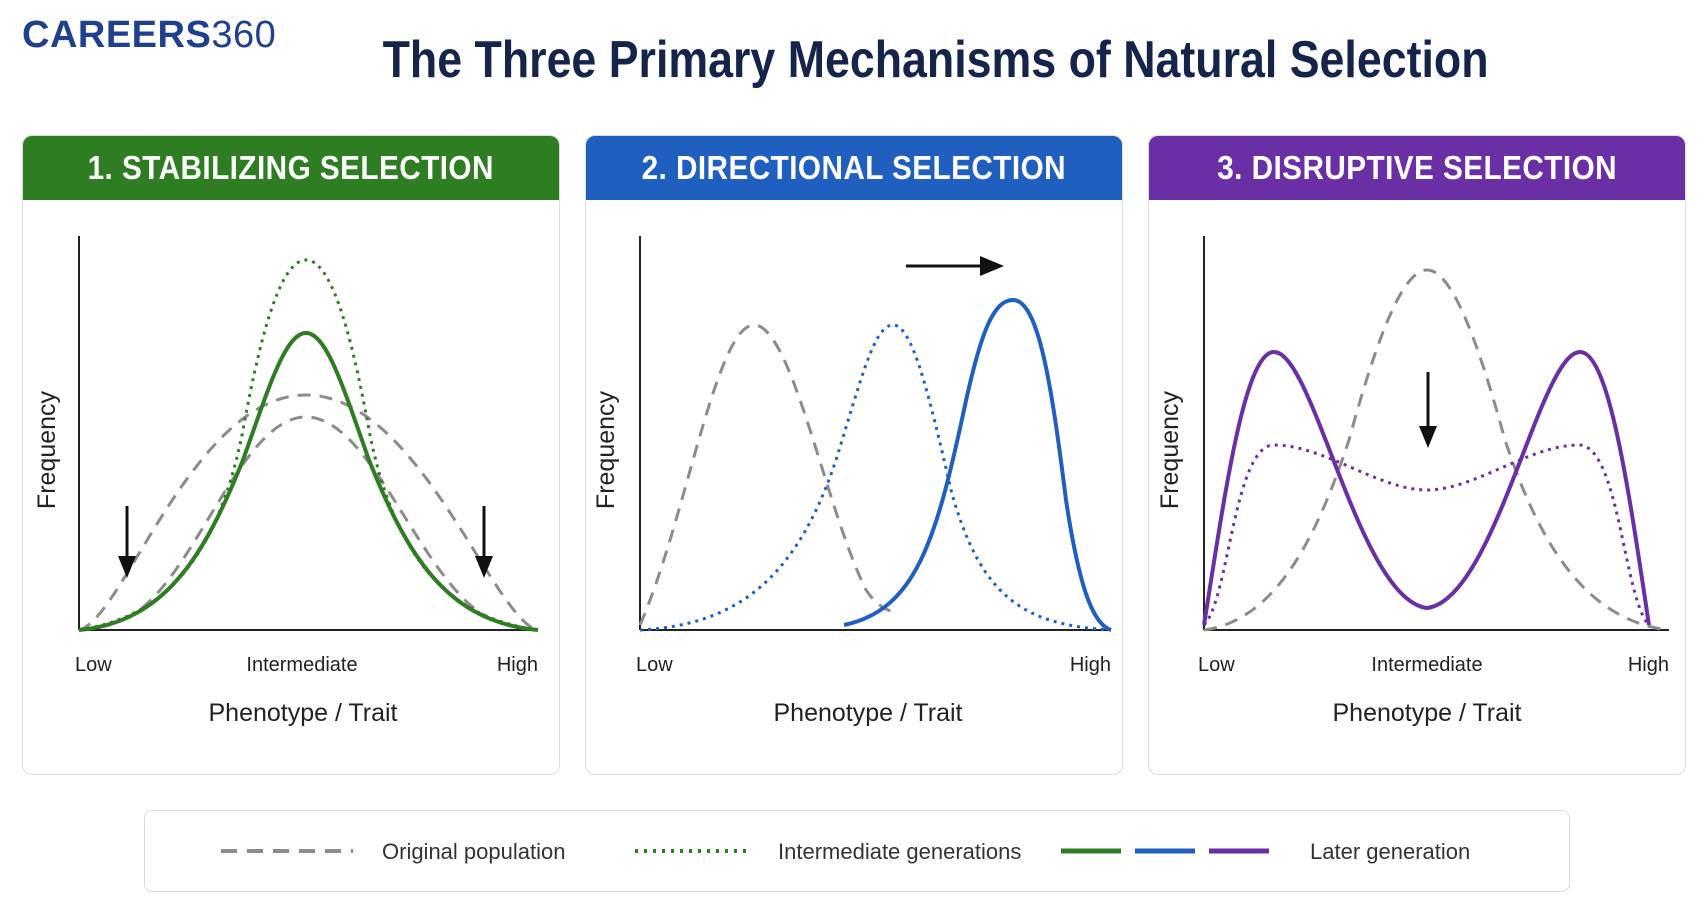 This screenshot has width=1707, height=921. What do you see at coordinates (244, 35) in the screenshot?
I see `logo-text-light: 360` at bounding box center [244, 35].